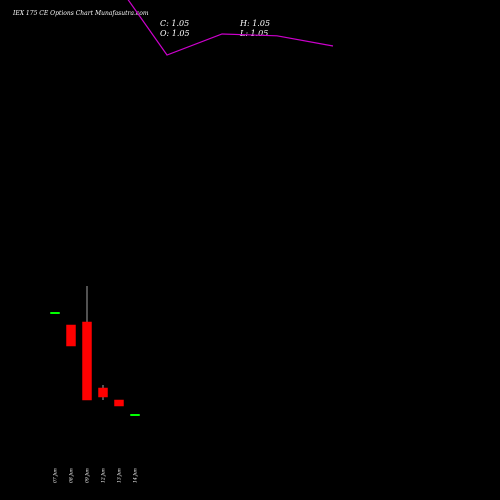  Describe the element at coordinates (95, 351) in the screenshot. I see `candles` at that location.